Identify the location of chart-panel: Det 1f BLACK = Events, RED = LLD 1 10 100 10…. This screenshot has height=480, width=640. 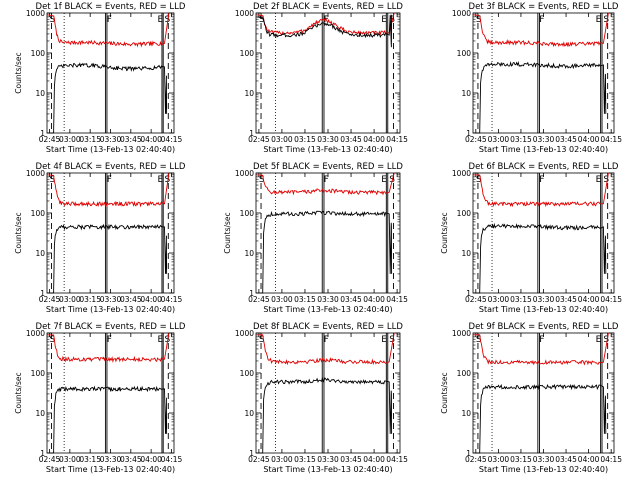
(100, 78).